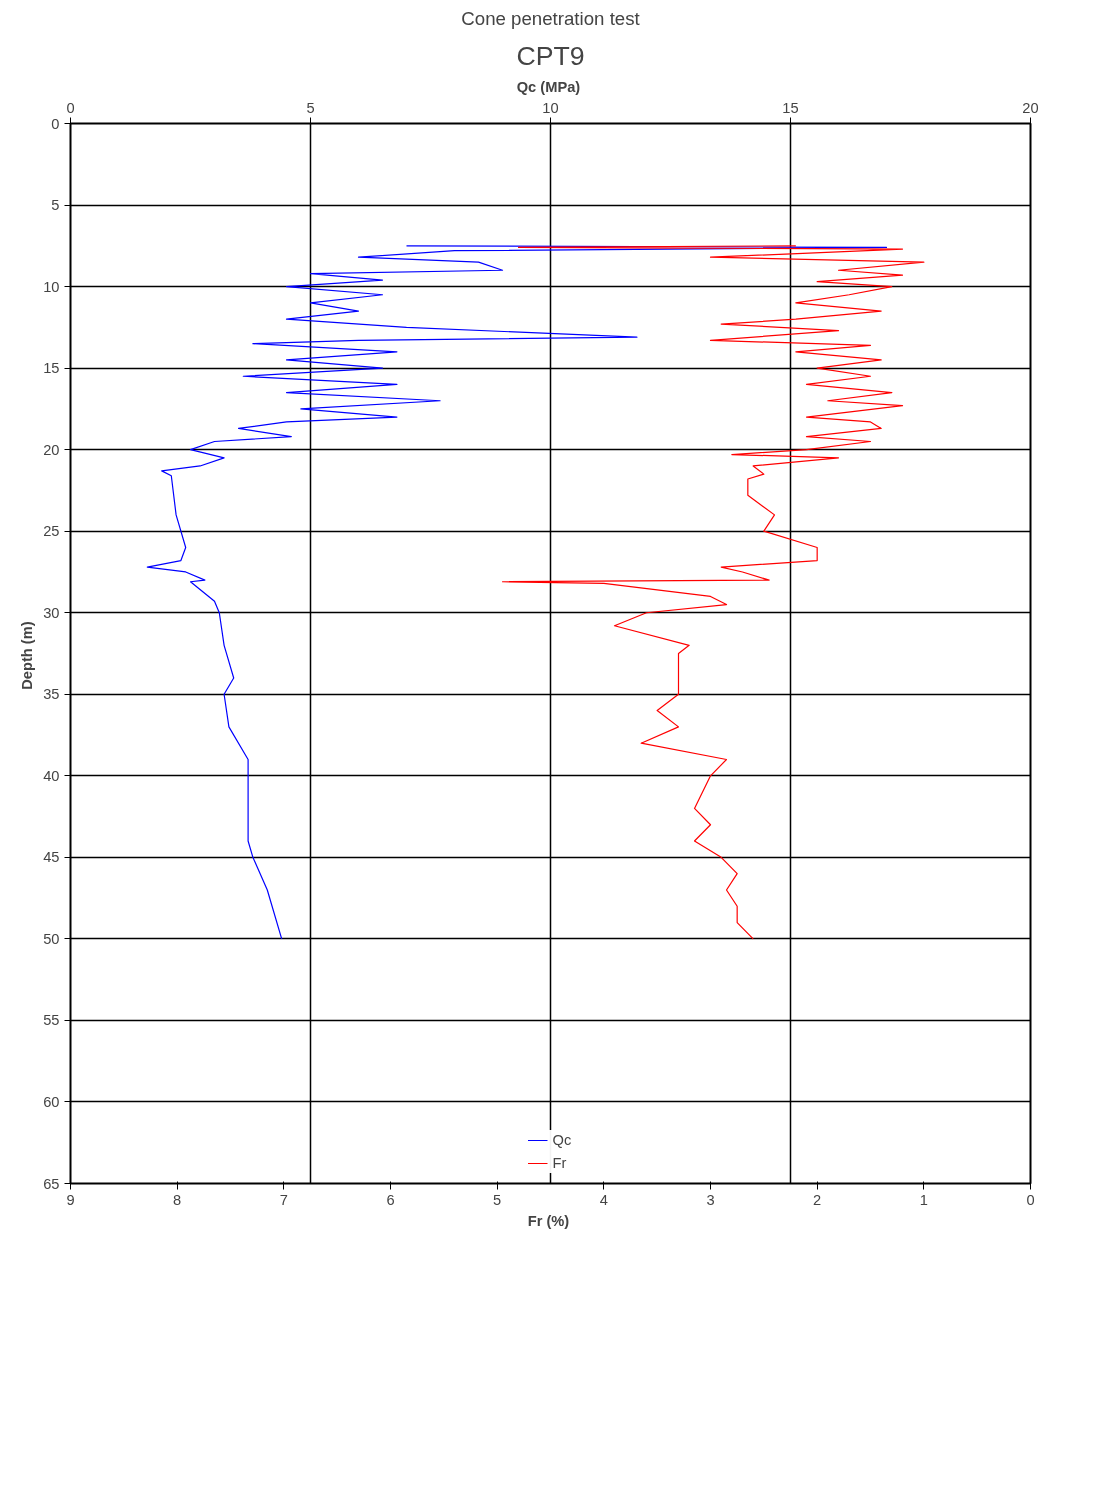 This screenshot has height=1486, width=1112. I want to click on x-tick-label: 2, so click(817, 1199).